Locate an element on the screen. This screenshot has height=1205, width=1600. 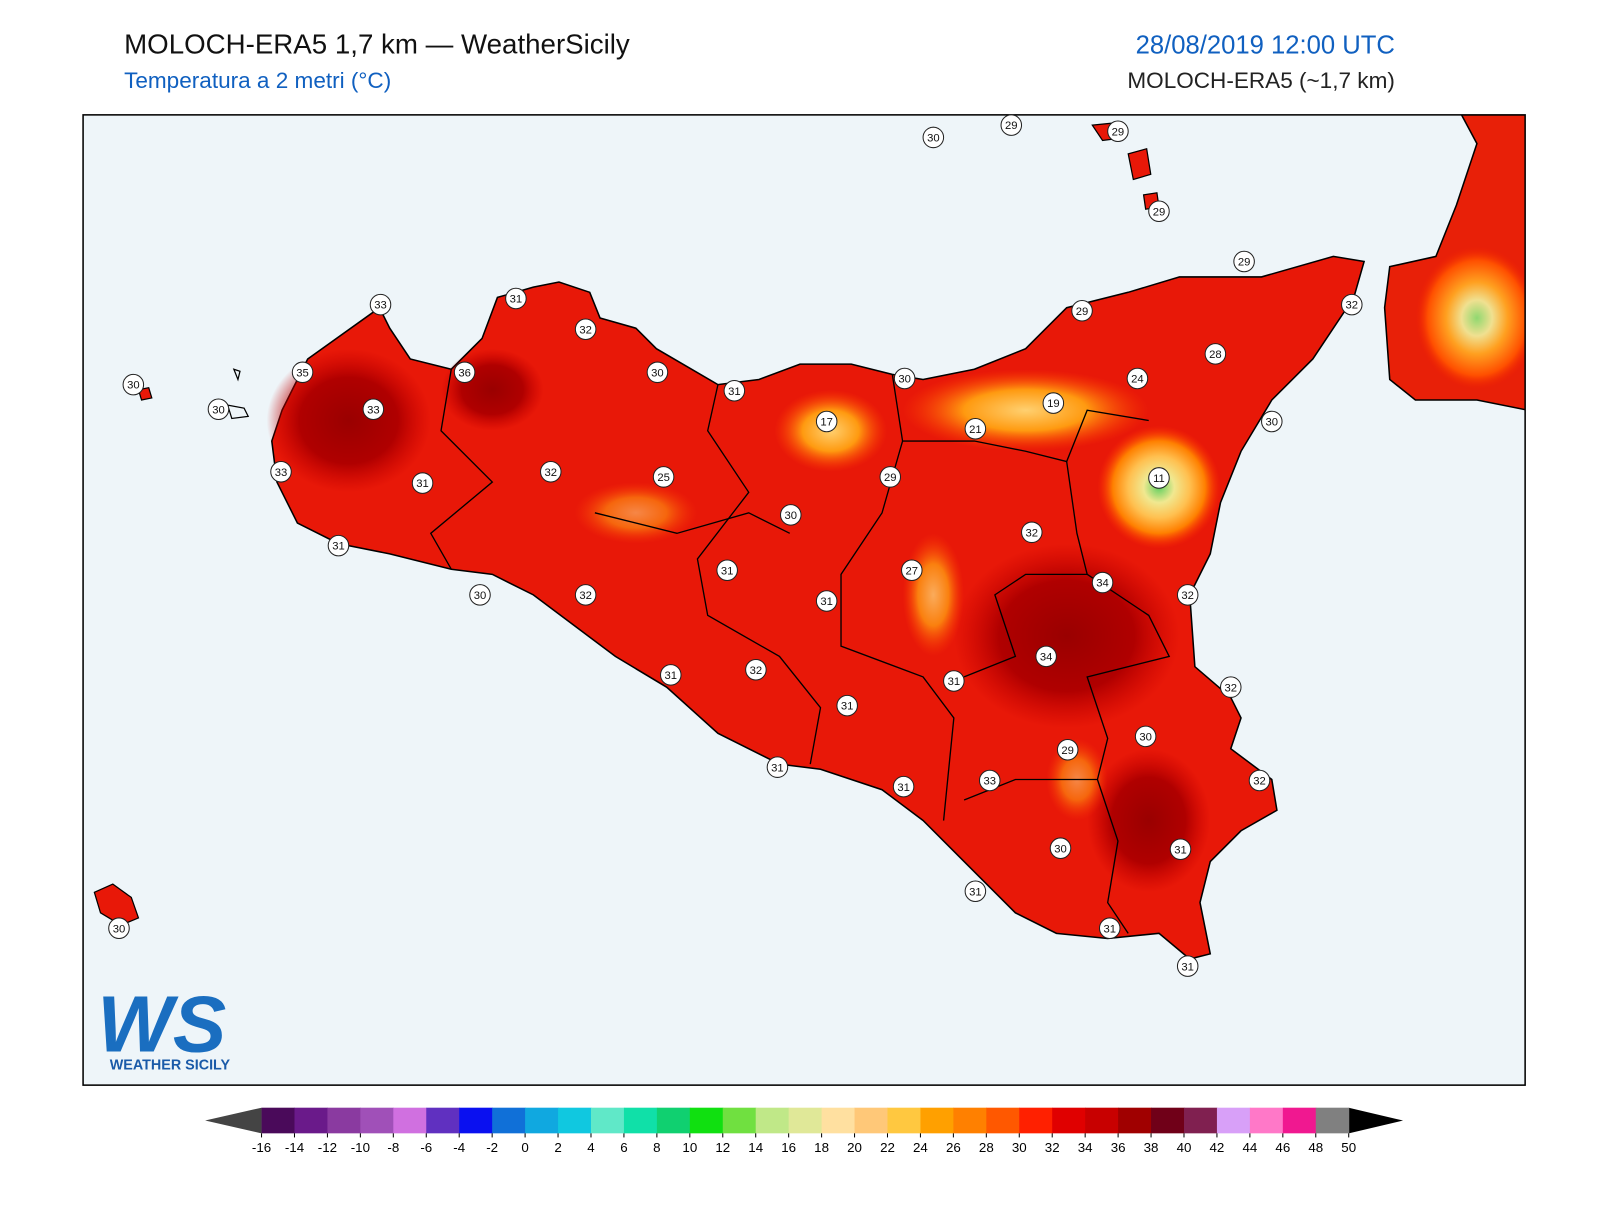
colorbar-tick-label: -6 is located at coordinates (426, 1147).